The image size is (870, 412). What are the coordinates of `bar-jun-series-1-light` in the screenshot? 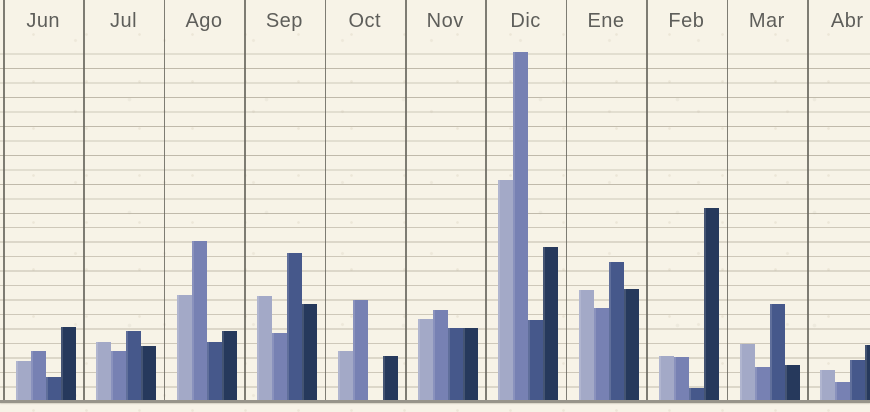 It's located at (23, 381).